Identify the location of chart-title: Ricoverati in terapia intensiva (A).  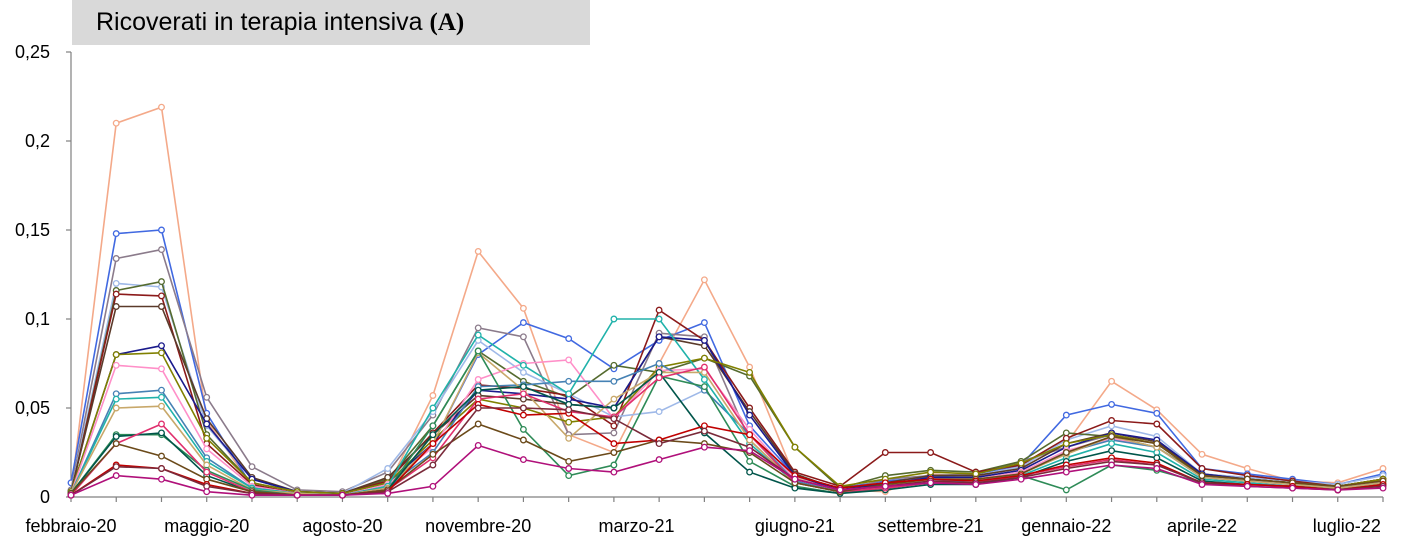
(331, 22).